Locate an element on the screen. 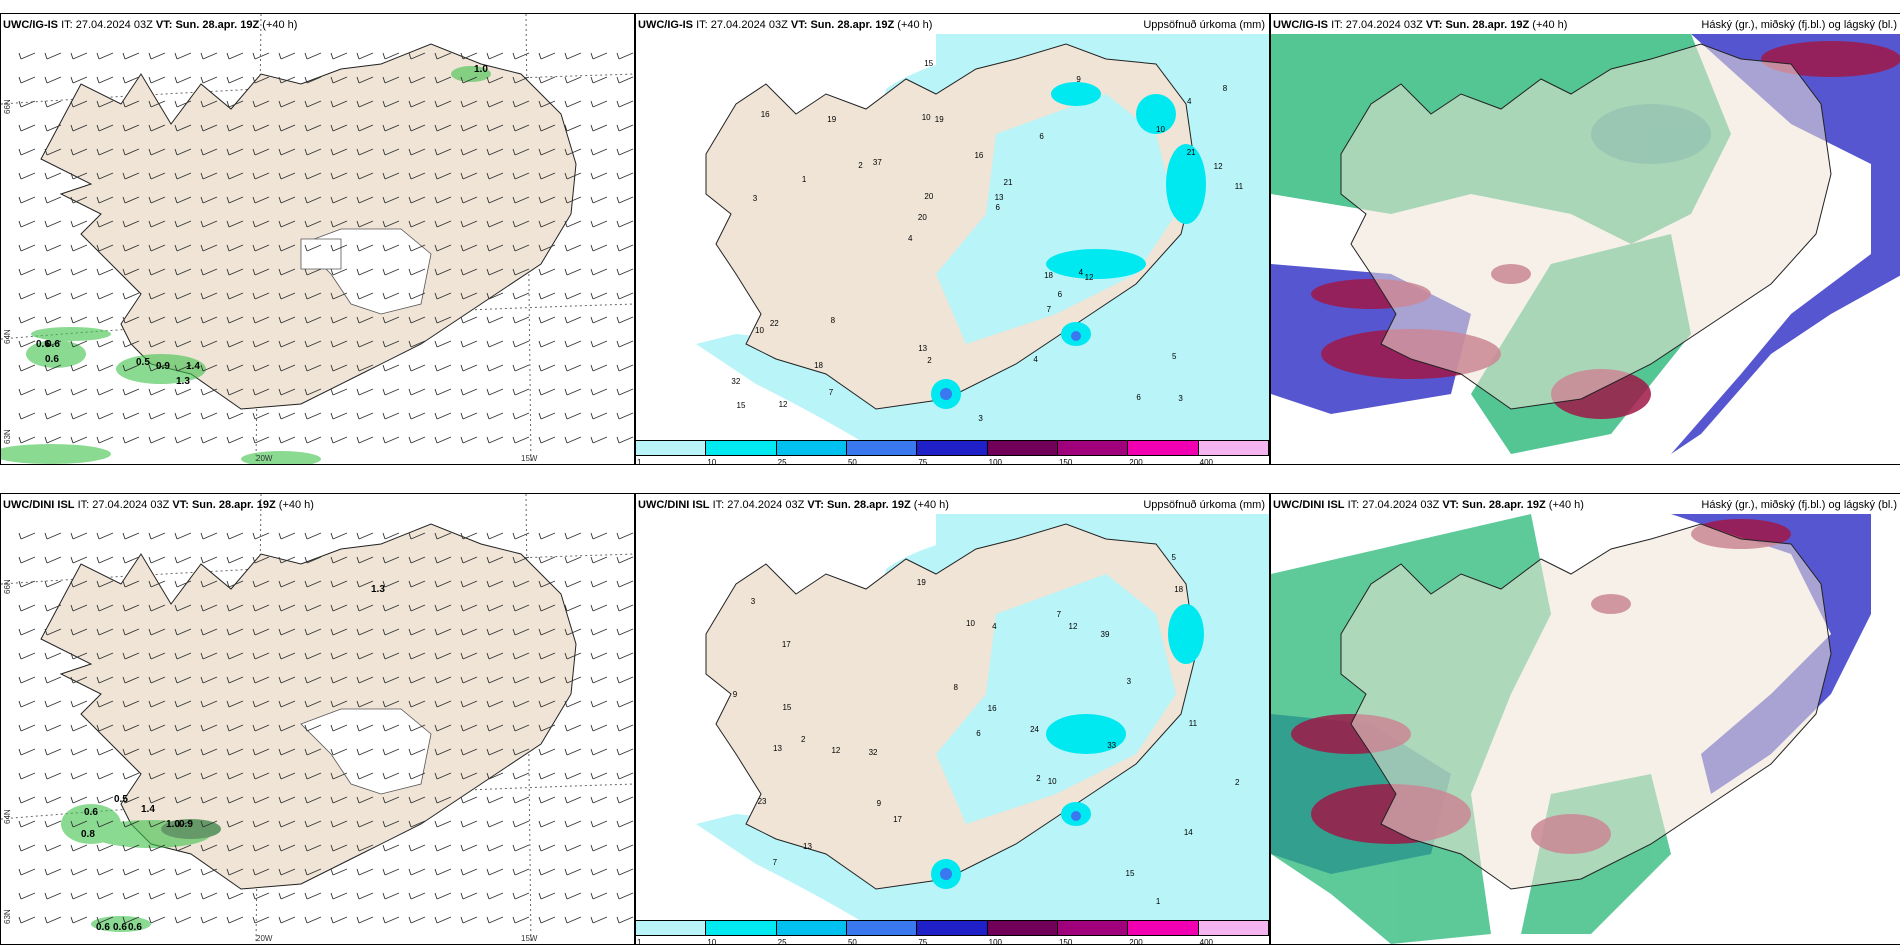 This screenshot has width=1900, height=950. colorbar-label: 400 is located at coordinates (1206, 941).